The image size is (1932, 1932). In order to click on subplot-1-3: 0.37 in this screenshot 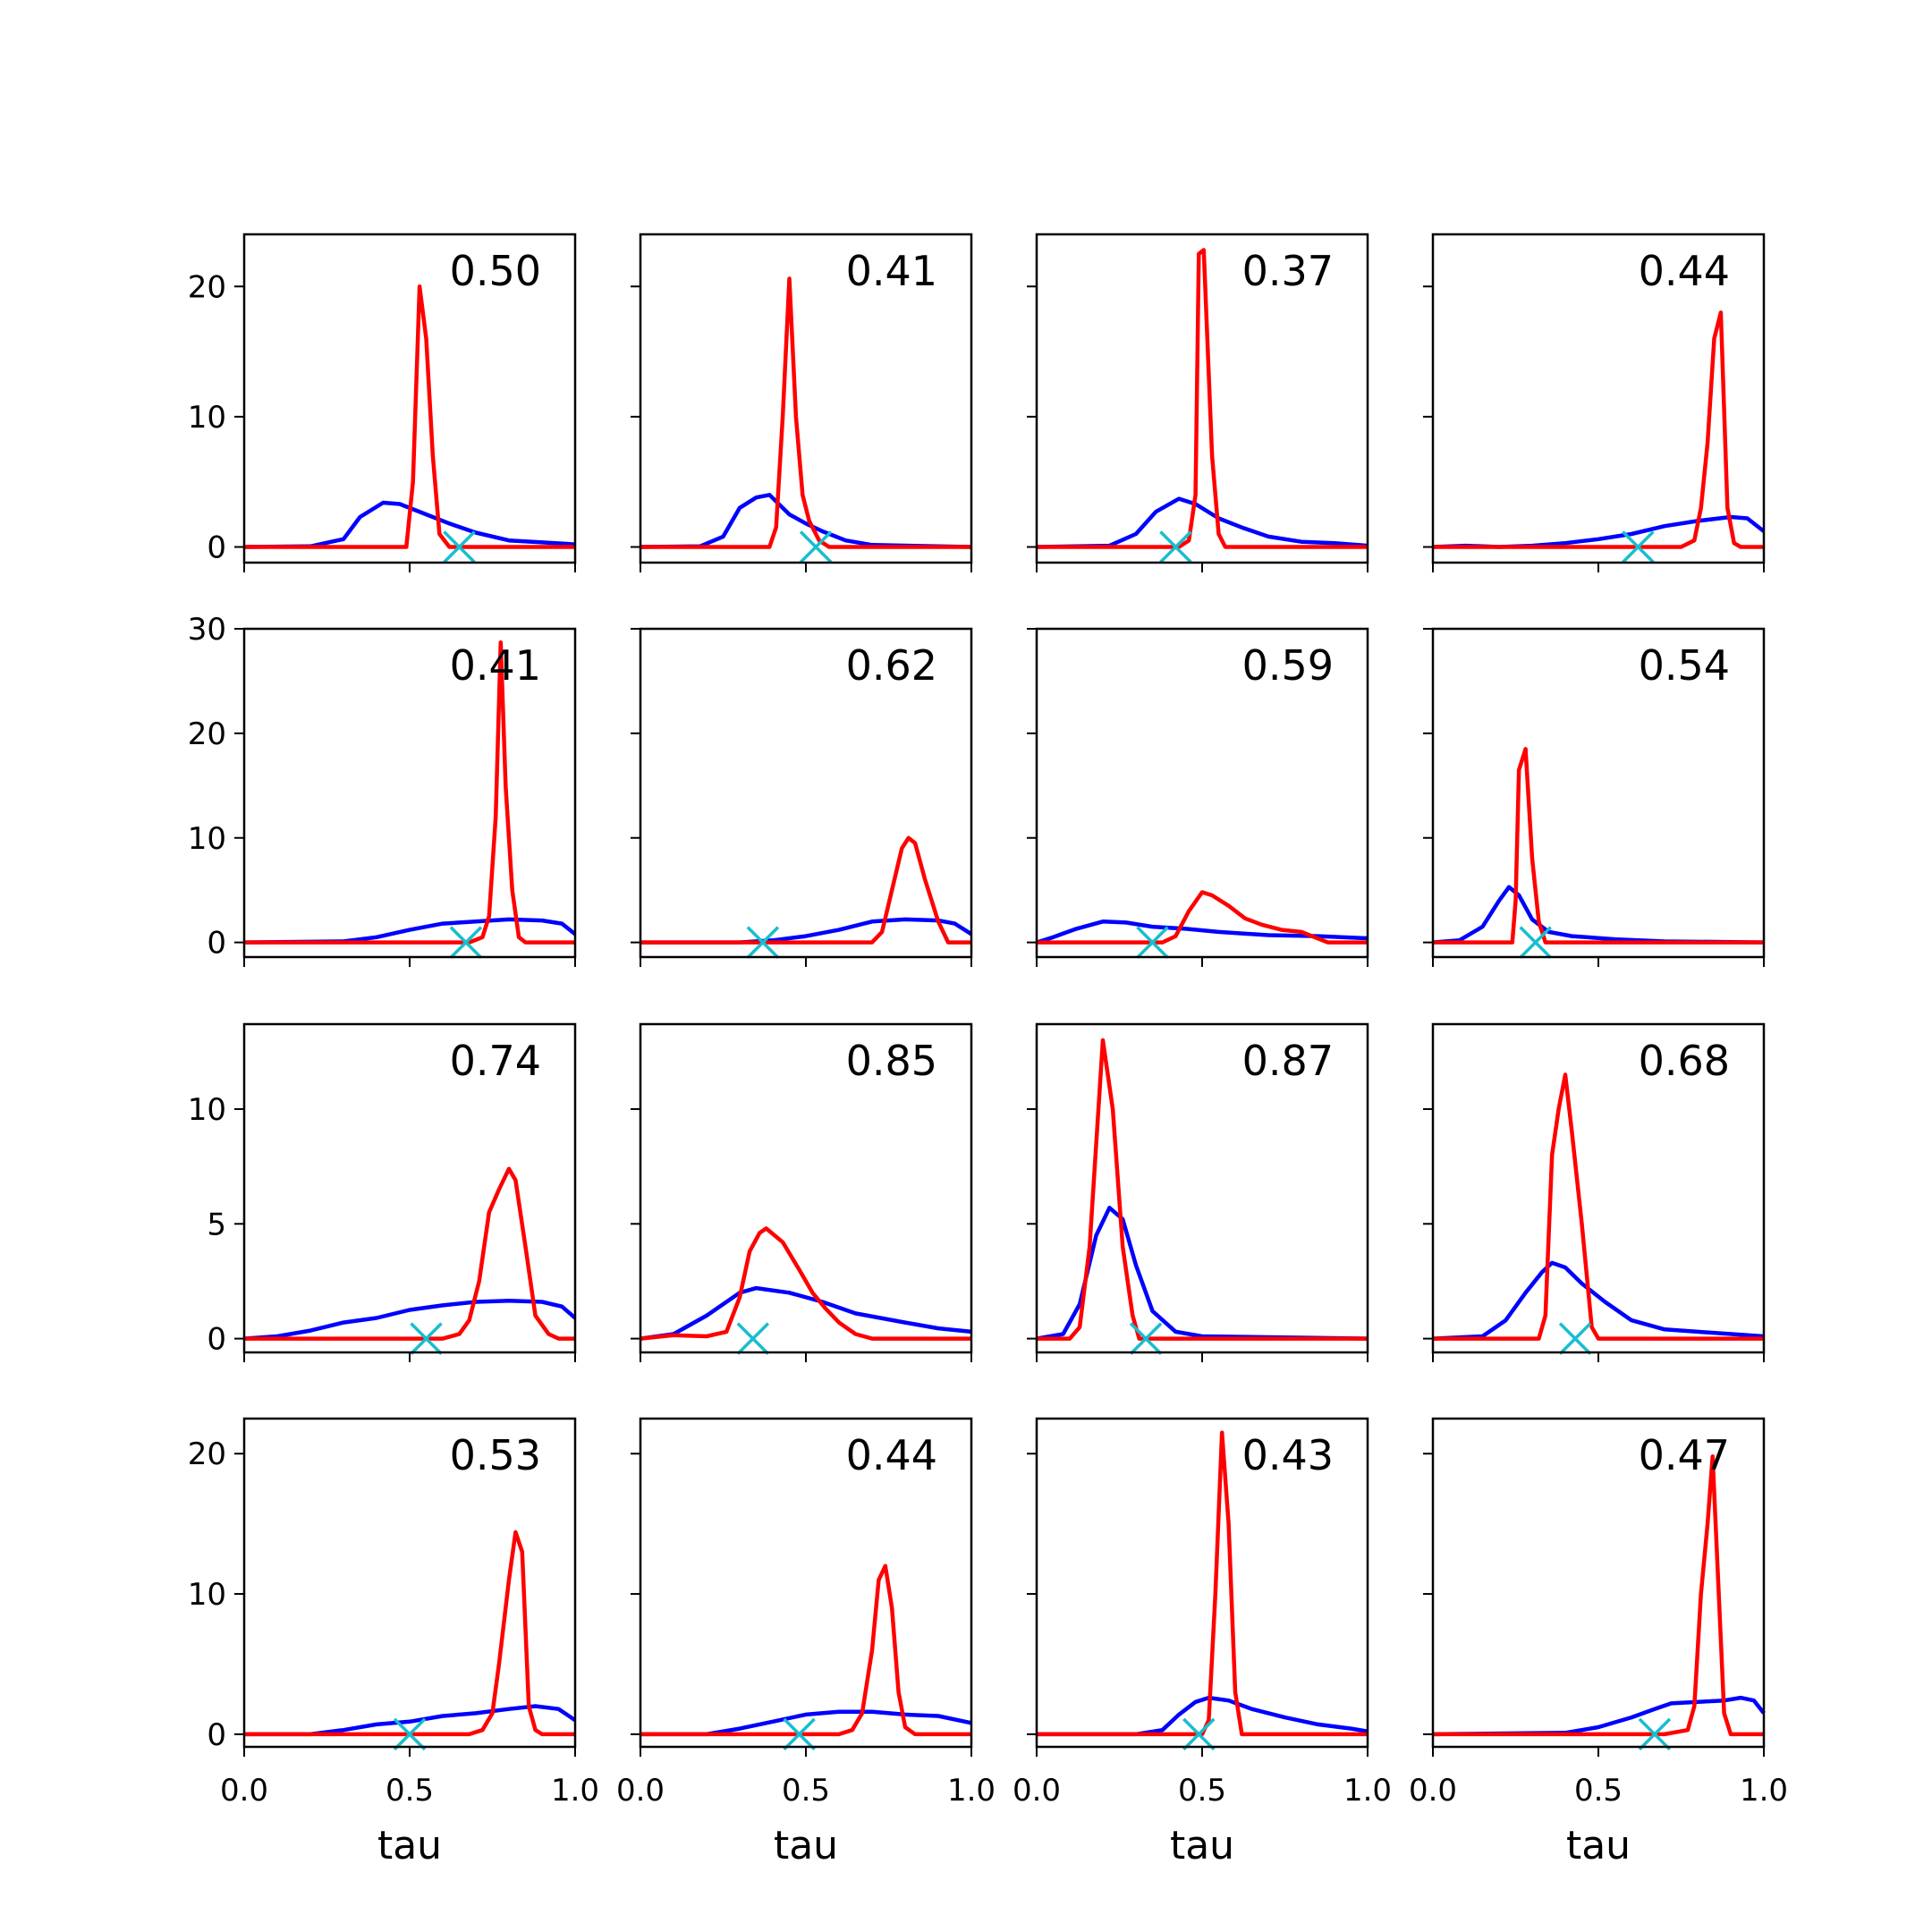, I will do `click(1198, 402)`.